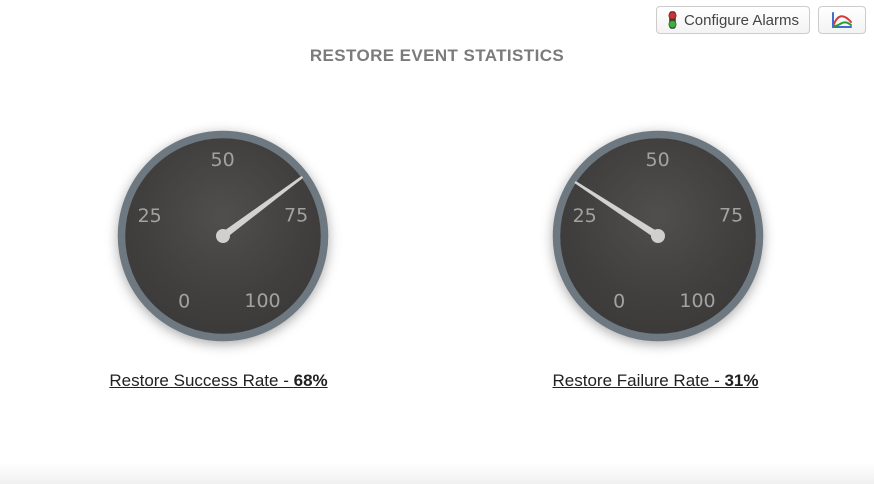 The height and width of the screenshot is (484, 874). I want to click on configure-alarms-button: Configure Alarms, so click(732, 20).